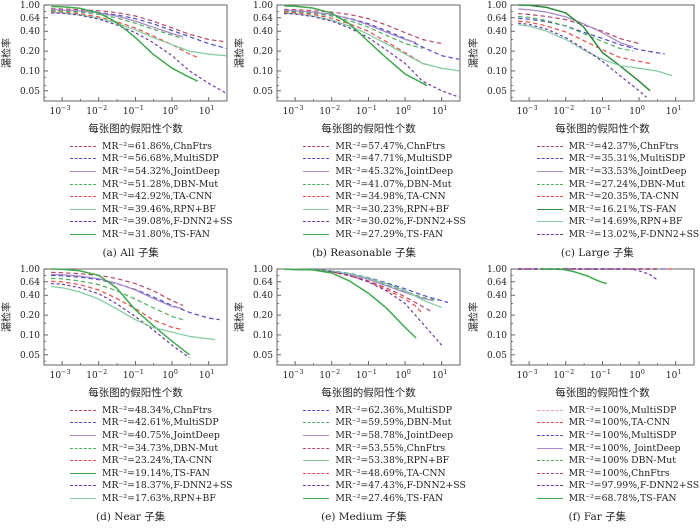  I want to click on legend-item-F-DNN2+SS: MR⁻²=30.02%,F-DNN2+SS, so click(384, 222).